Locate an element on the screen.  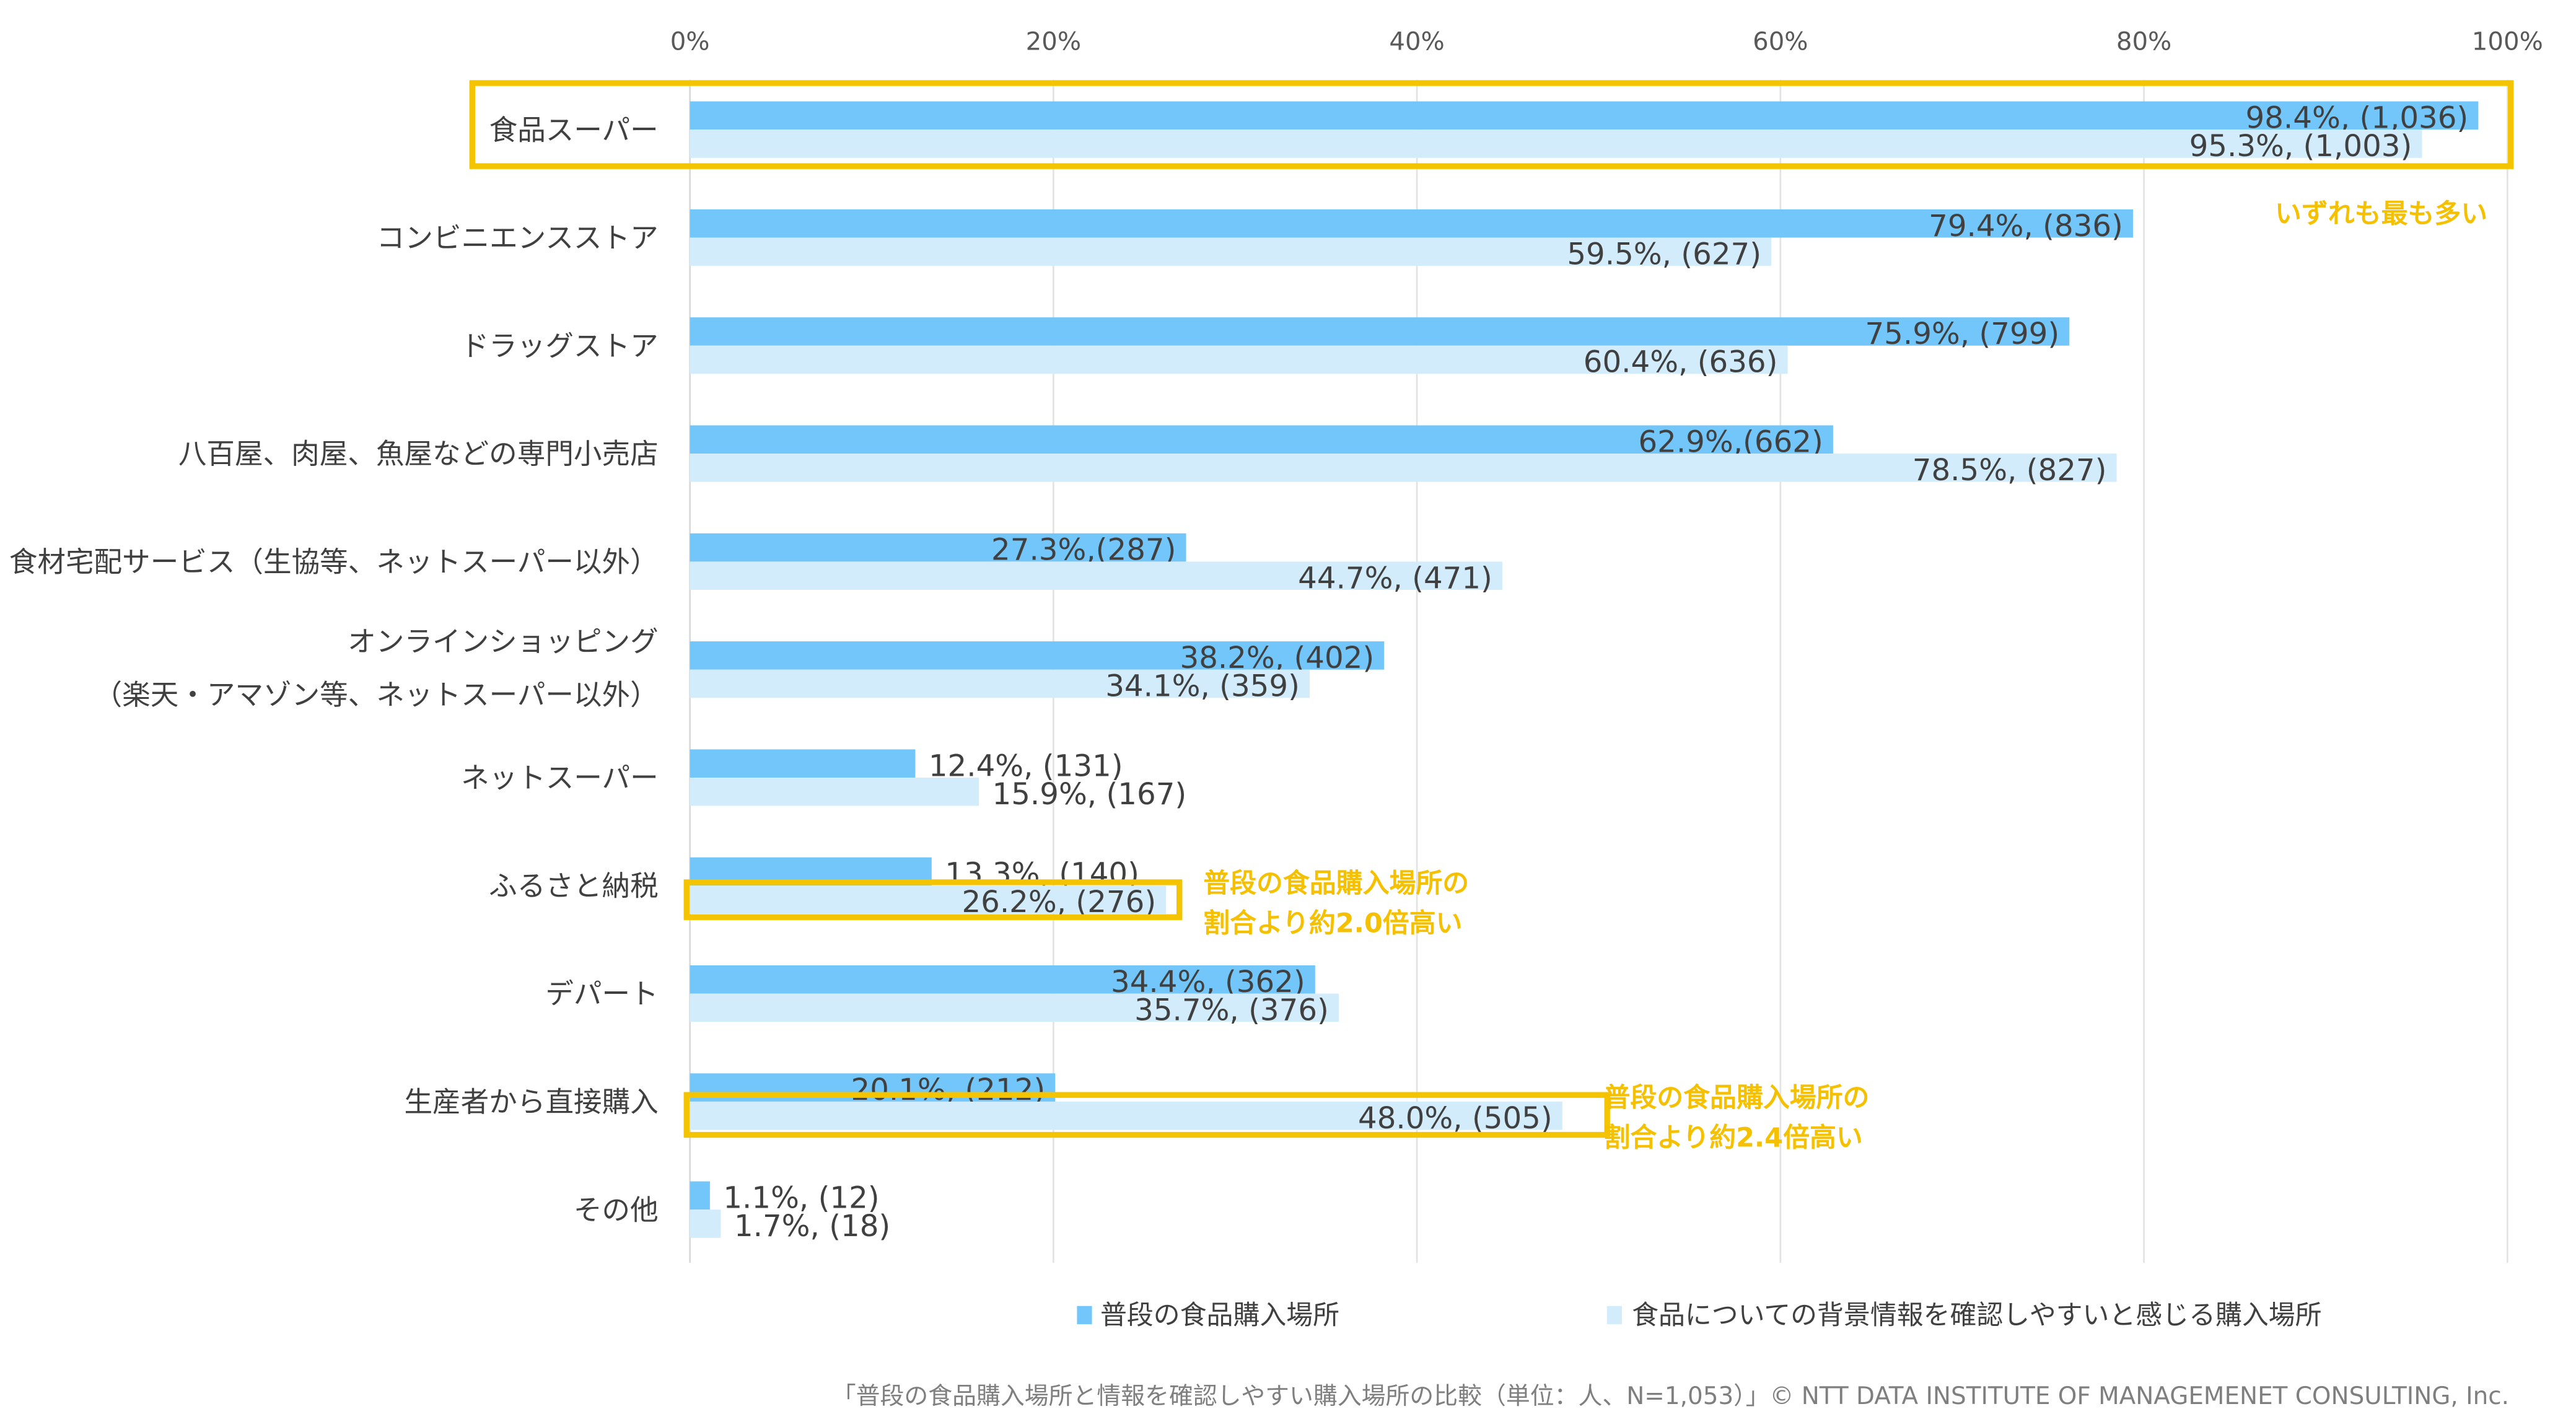
category-label: （楽天・アマゾン等、ネットスーパー以外） is located at coordinates (376, 695).